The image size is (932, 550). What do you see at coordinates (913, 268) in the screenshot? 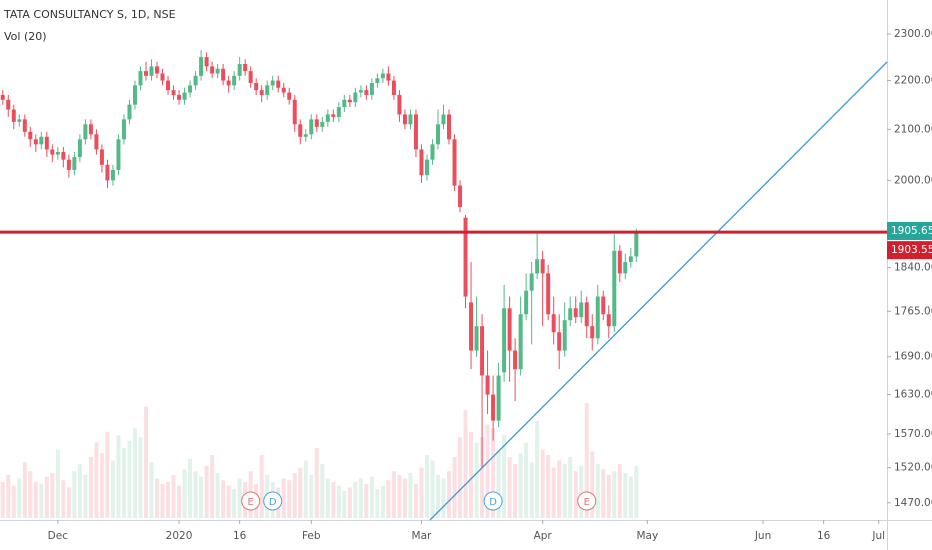
I see `y-tick-label: 1840.00` at bounding box center [913, 268].